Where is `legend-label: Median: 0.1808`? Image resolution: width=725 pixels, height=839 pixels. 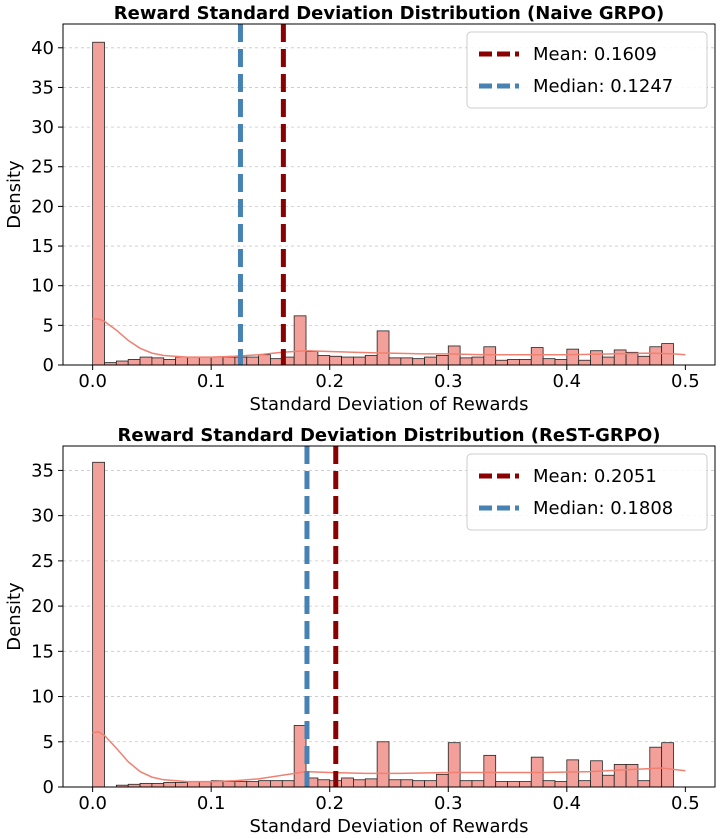 legend-label: Median: 0.1808 is located at coordinates (603, 508).